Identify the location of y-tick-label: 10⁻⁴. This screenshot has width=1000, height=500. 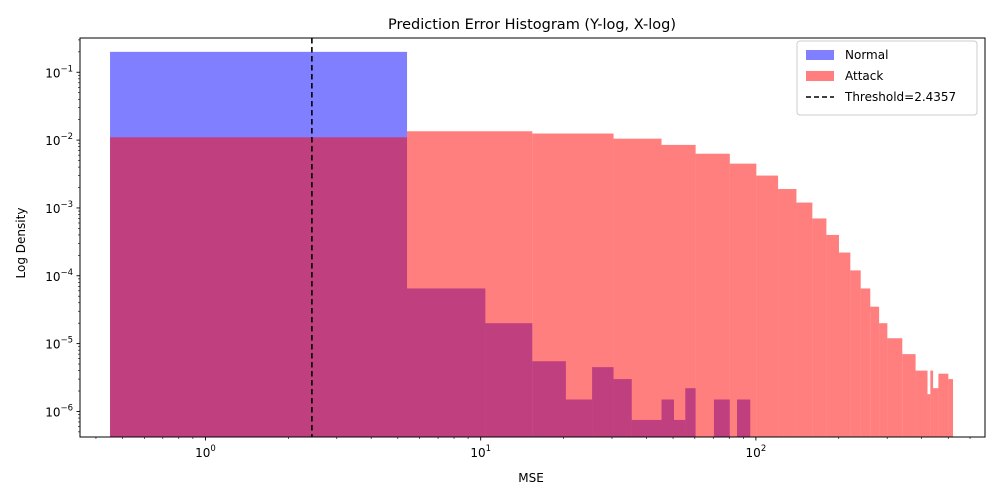
(59, 276).